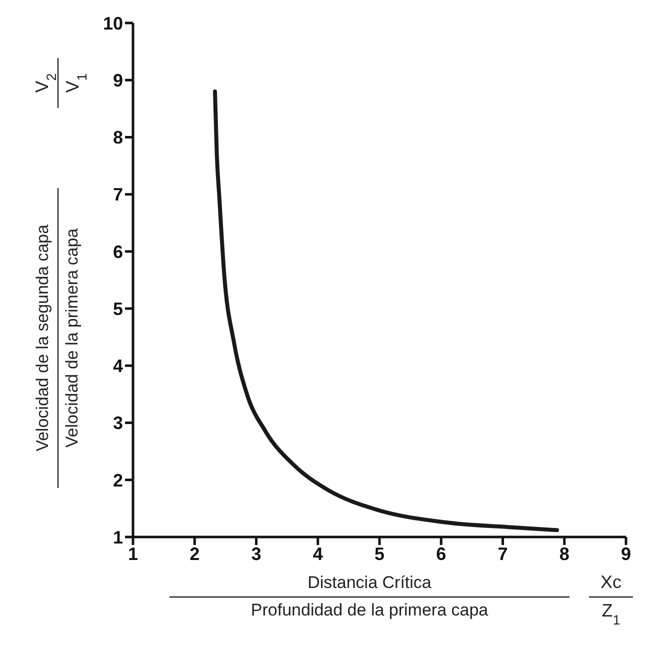  What do you see at coordinates (112, 23) in the screenshot?
I see `y-tick-label: 10` at bounding box center [112, 23].